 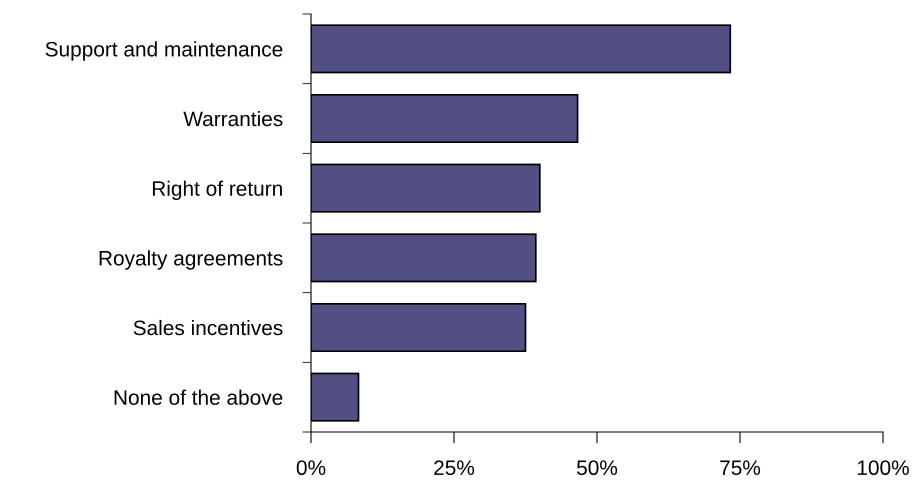 What do you see at coordinates (217, 190) in the screenshot?
I see `y-tick-label: Right of return` at bounding box center [217, 190].